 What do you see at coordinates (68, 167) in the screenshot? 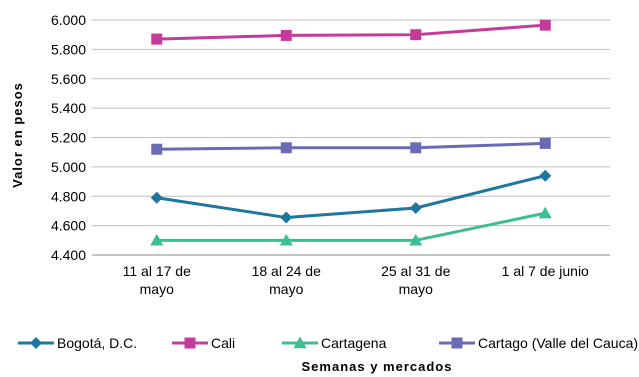
I see `y-tick-label: 5.000` at bounding box center [68, 167].